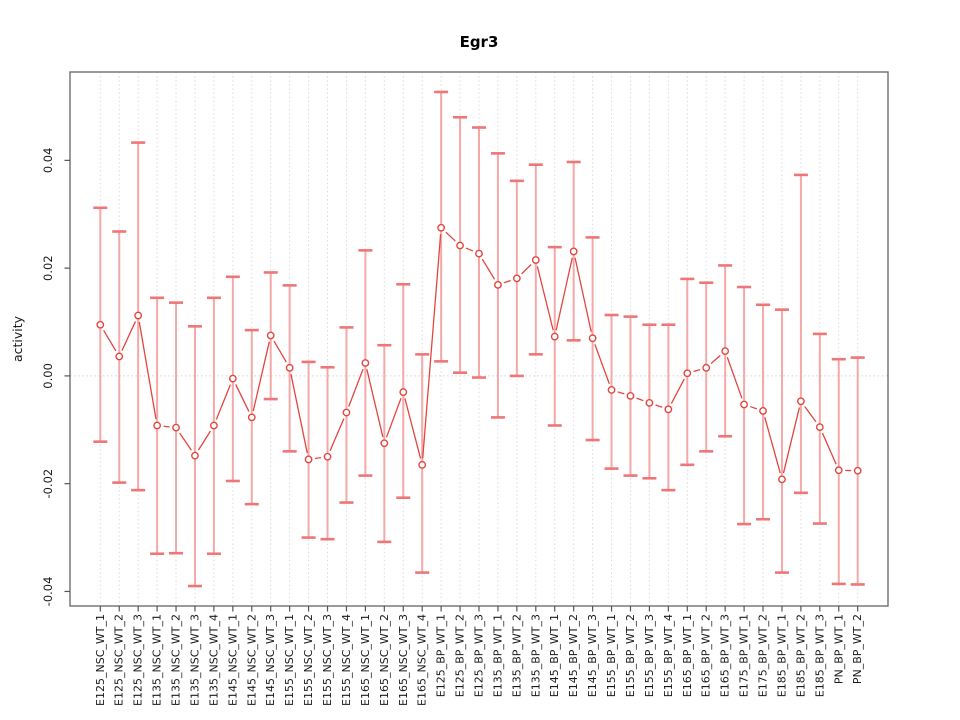 The width and height of the screenshot is (960, 720). Describe the element at coordinates (725, 655) in the screenshot. I see `category-label: E165_BP_WT_3` at that location.